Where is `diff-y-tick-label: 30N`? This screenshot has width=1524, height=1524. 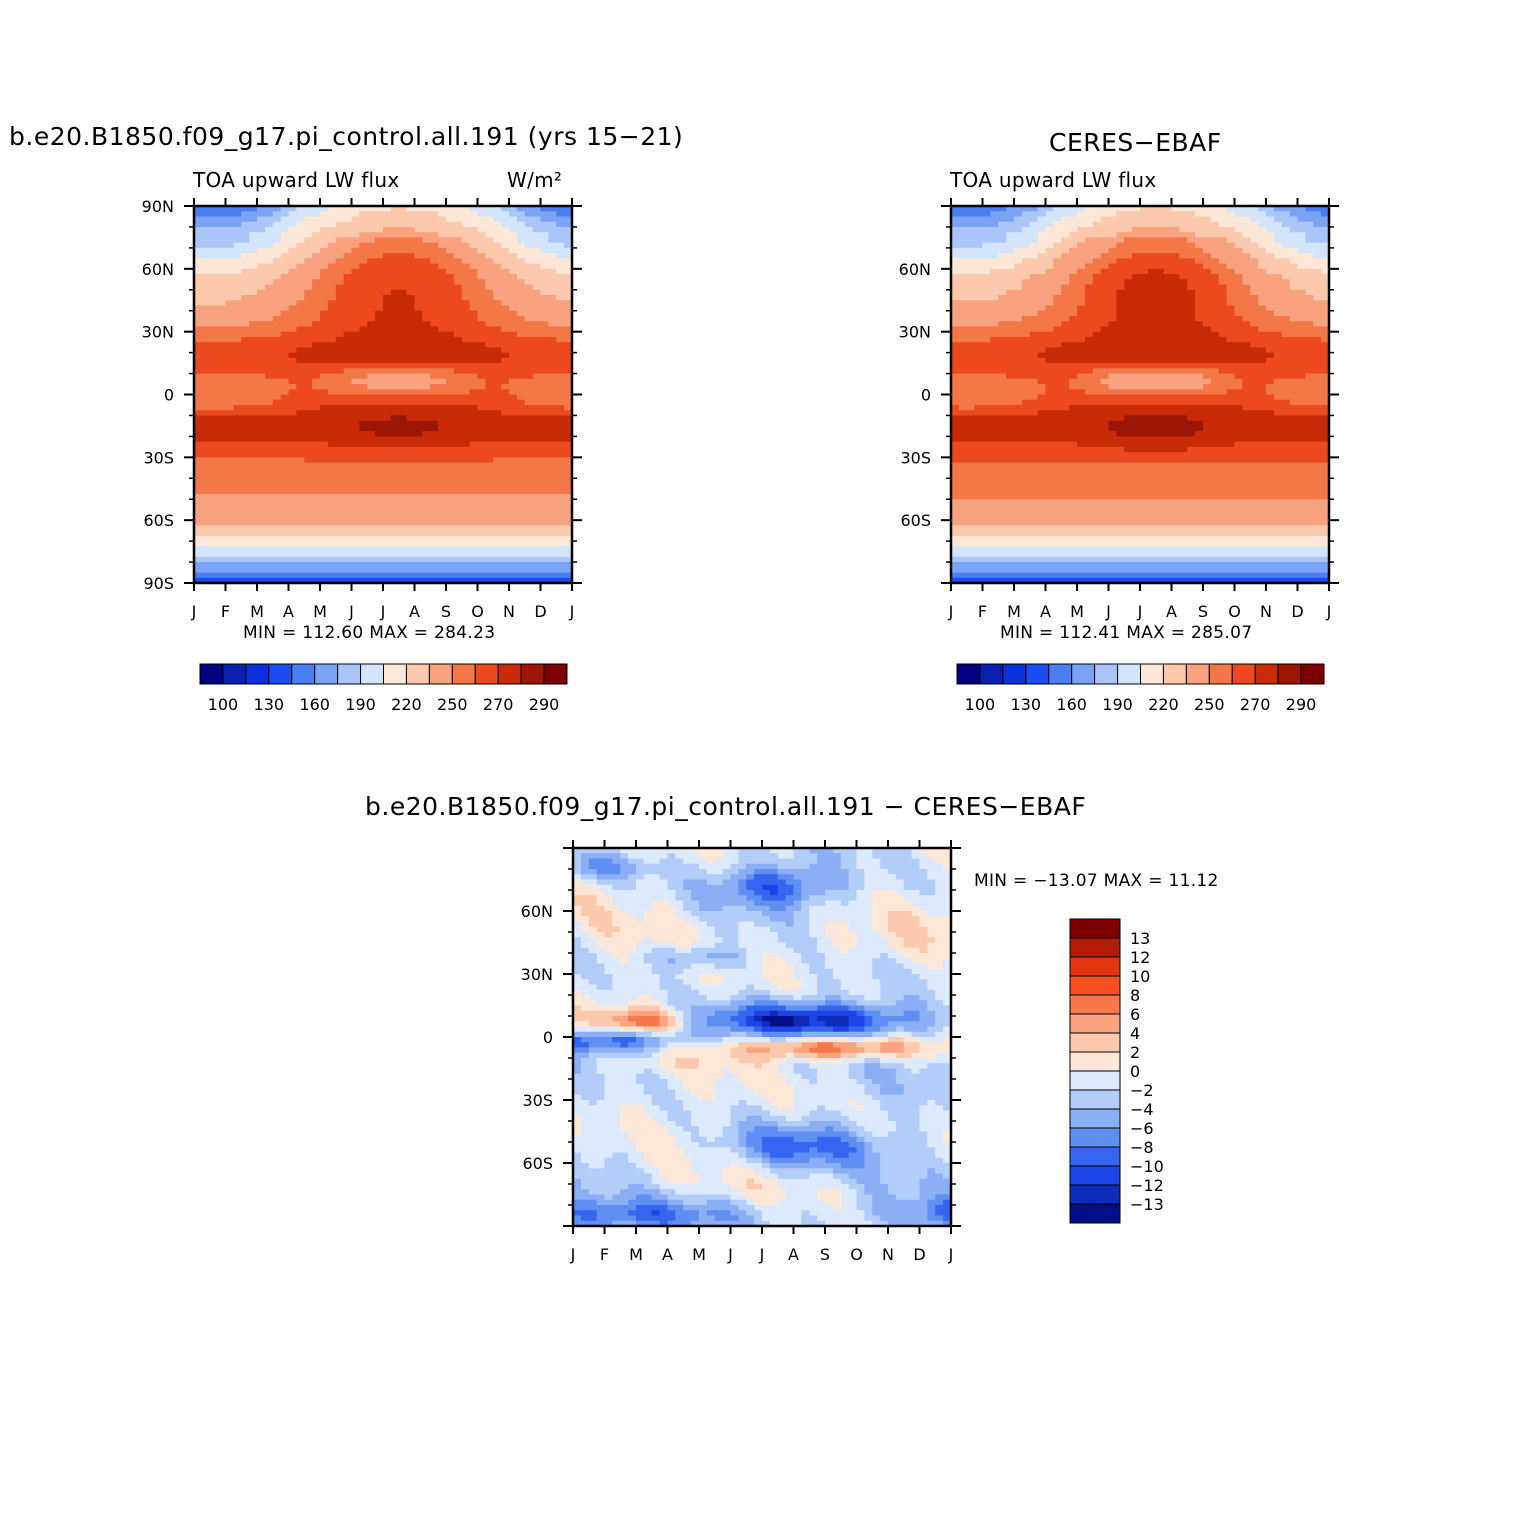
diff-y-tick-label: 30N is located at coordinates (537, 974).